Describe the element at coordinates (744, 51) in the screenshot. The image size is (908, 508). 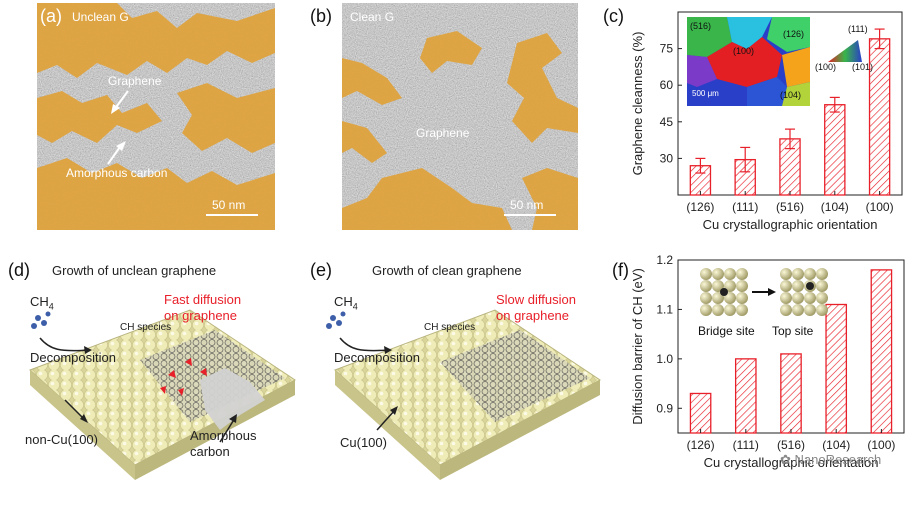
I see `inset-label-100: (100)` at that location.